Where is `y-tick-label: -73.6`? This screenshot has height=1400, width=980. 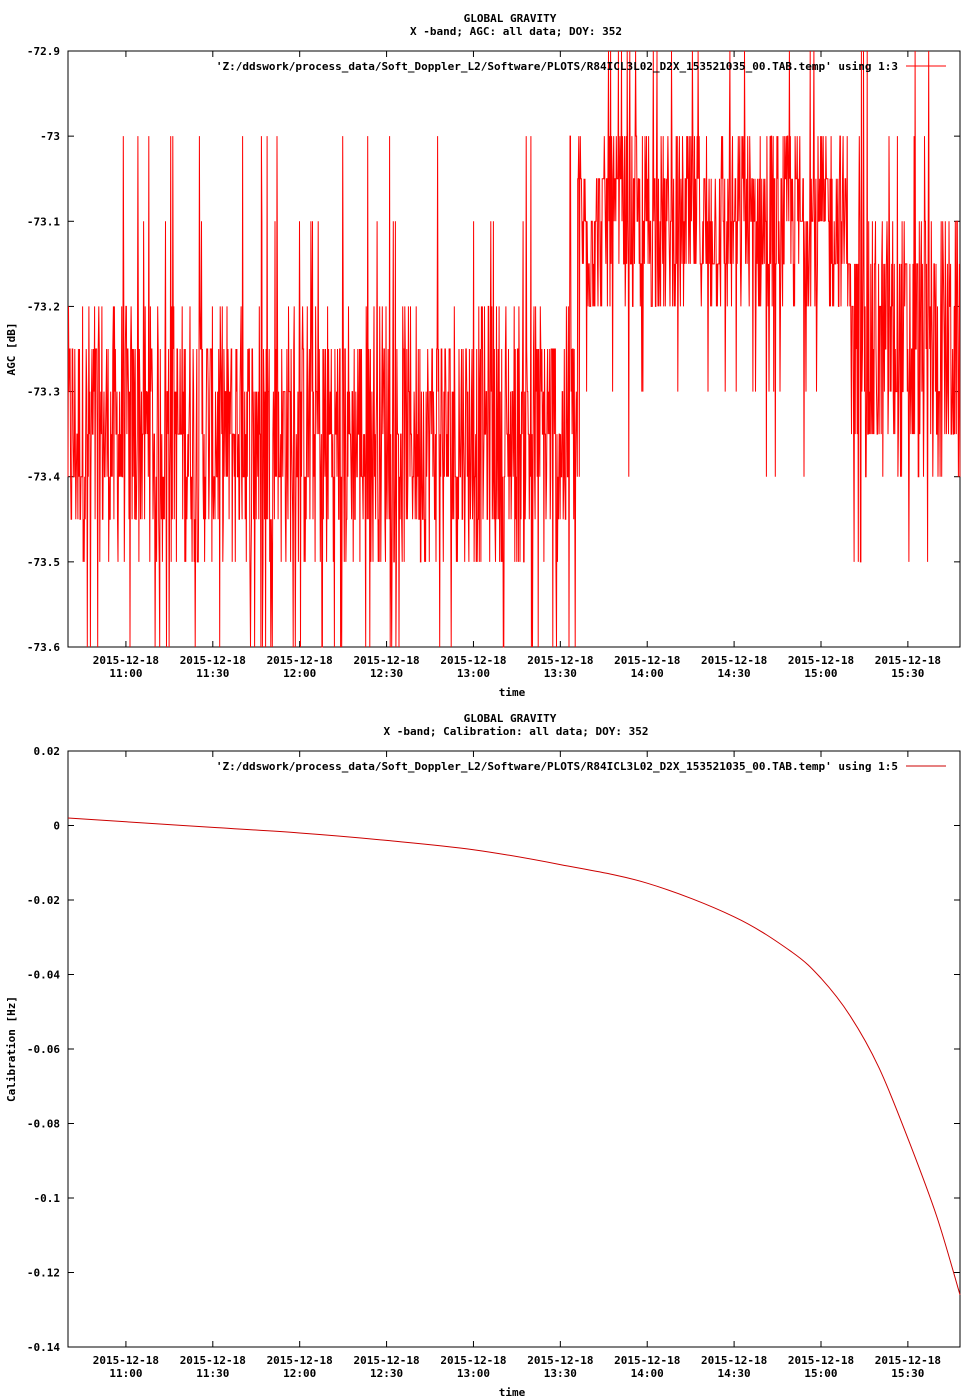 y-tick-label: -73.6 is located at coordinates (43, 647).